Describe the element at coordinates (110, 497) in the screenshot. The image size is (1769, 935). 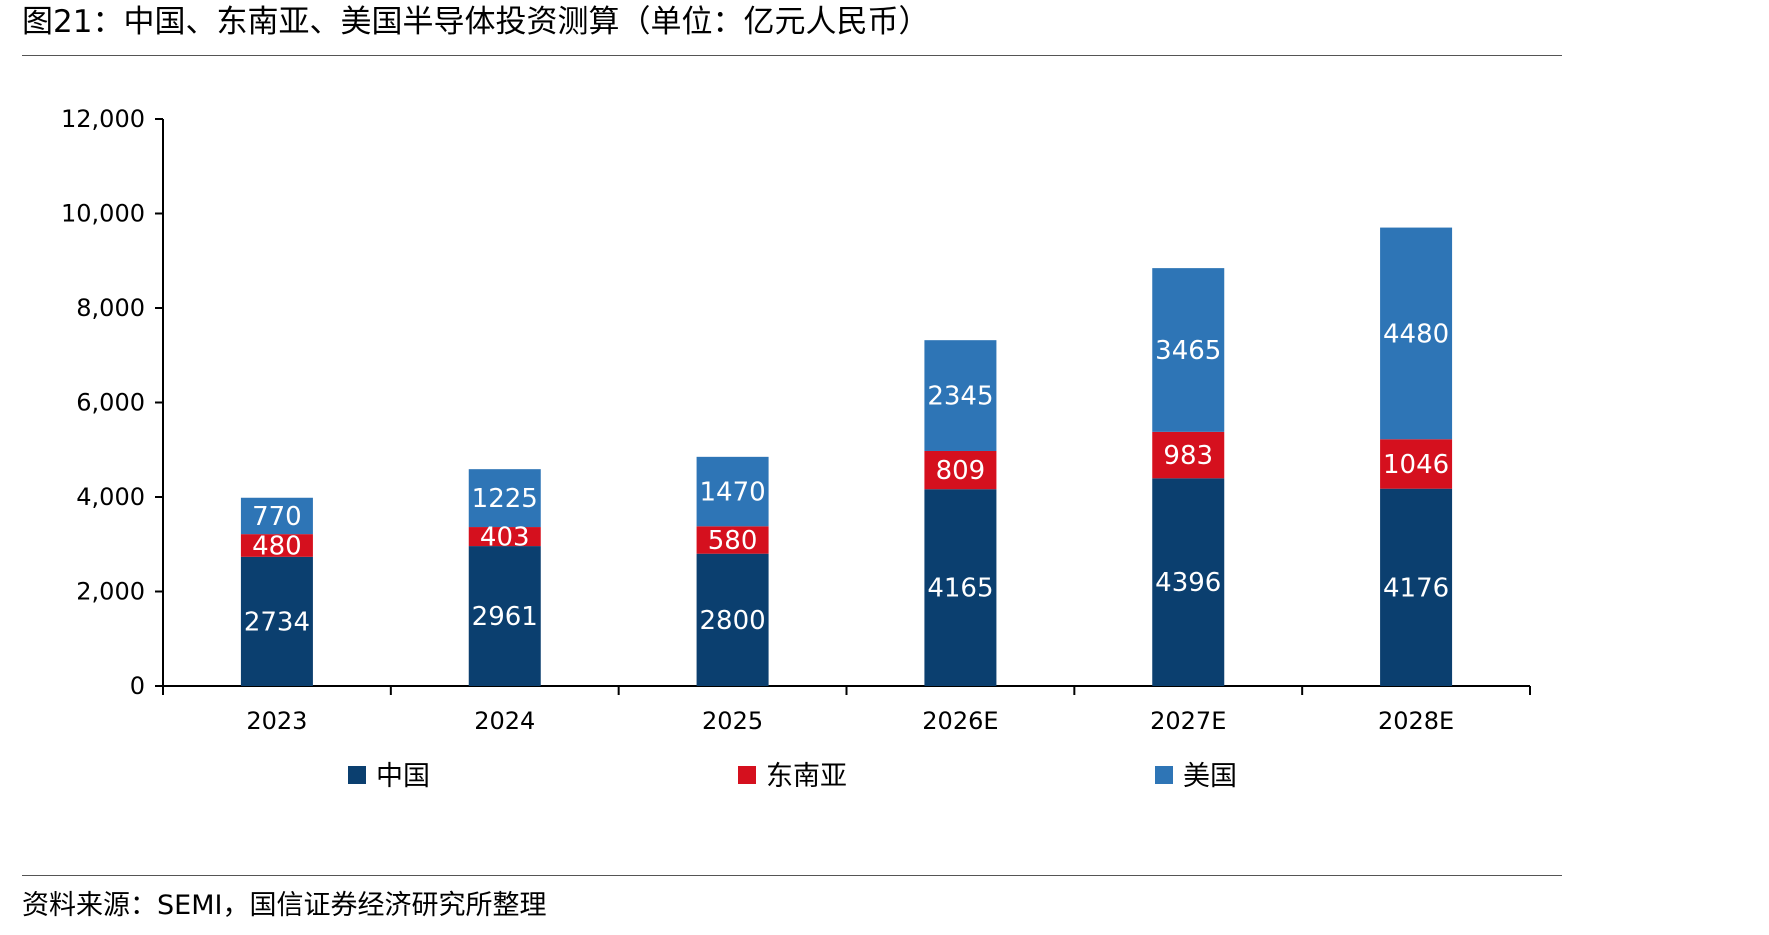
I see `y-tick-label: 4,000` at that location.